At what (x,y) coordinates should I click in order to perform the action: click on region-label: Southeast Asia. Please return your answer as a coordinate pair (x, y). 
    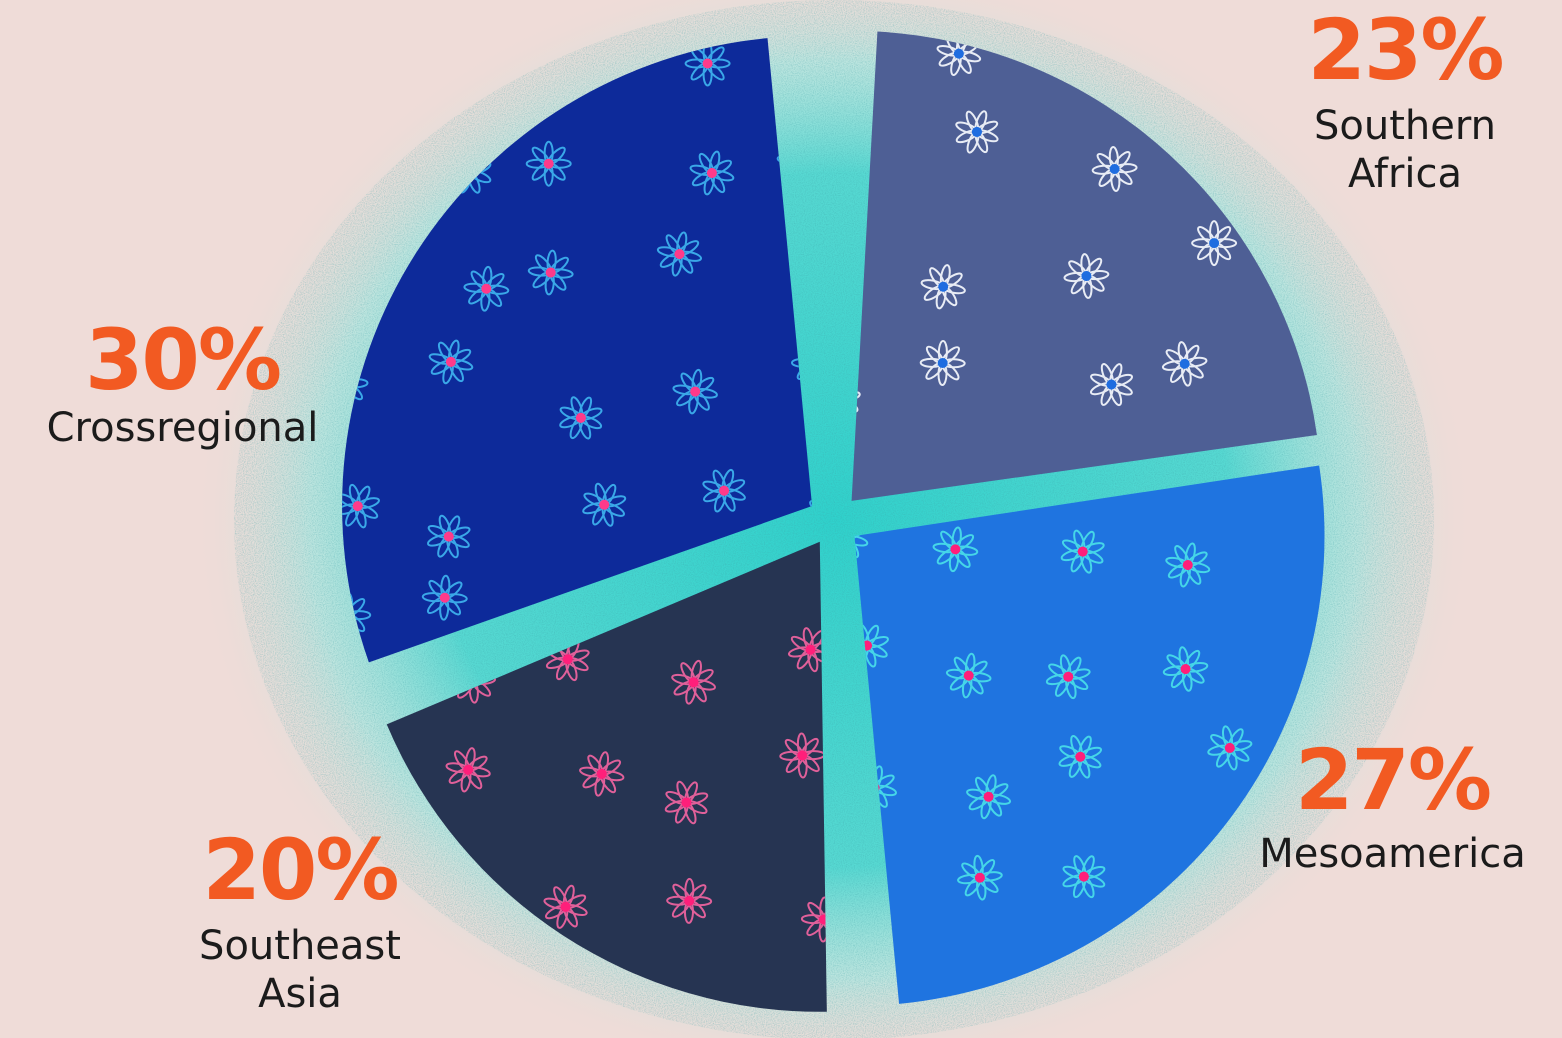
    Looking at the image, I should click on (300, 970).